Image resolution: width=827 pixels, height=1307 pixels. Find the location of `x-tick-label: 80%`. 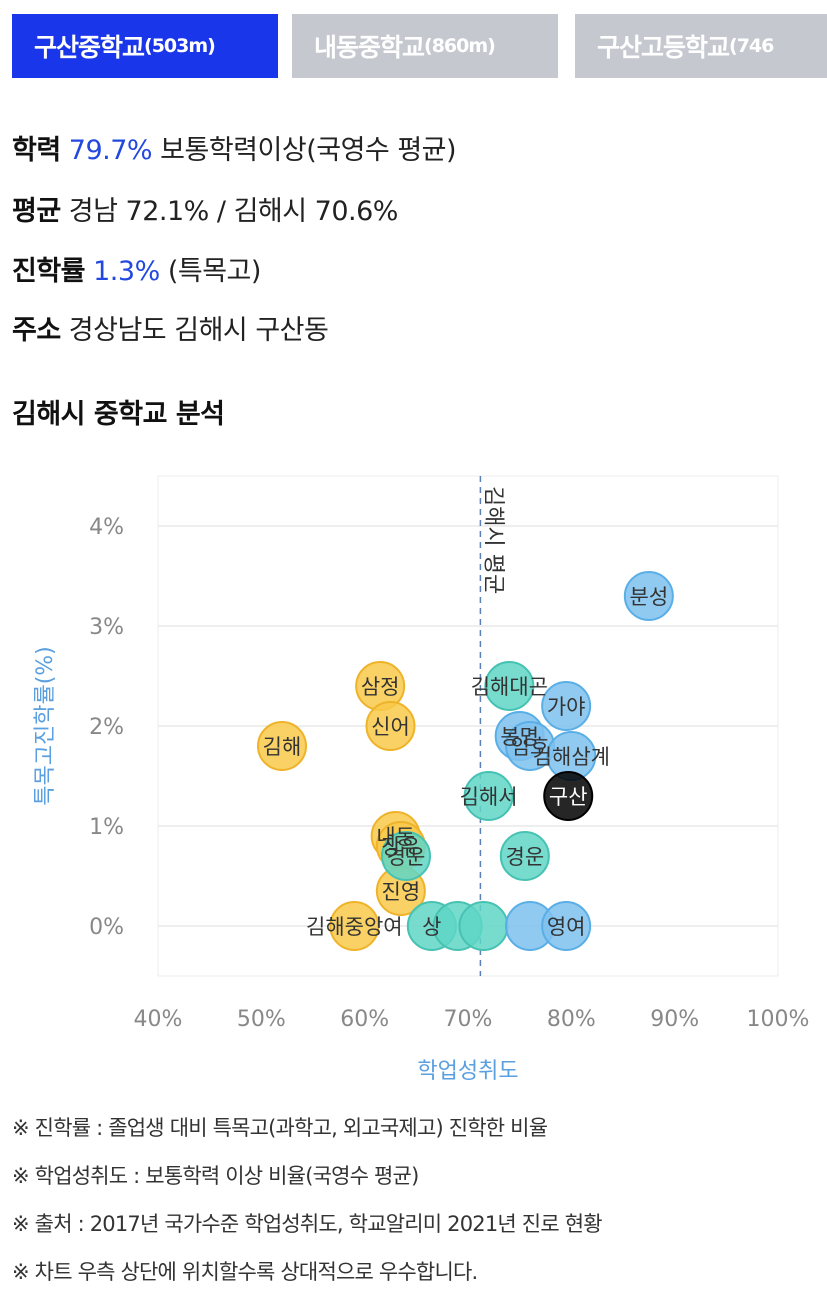

x-tick-label: 80% is located at coordinates (571, 1019).